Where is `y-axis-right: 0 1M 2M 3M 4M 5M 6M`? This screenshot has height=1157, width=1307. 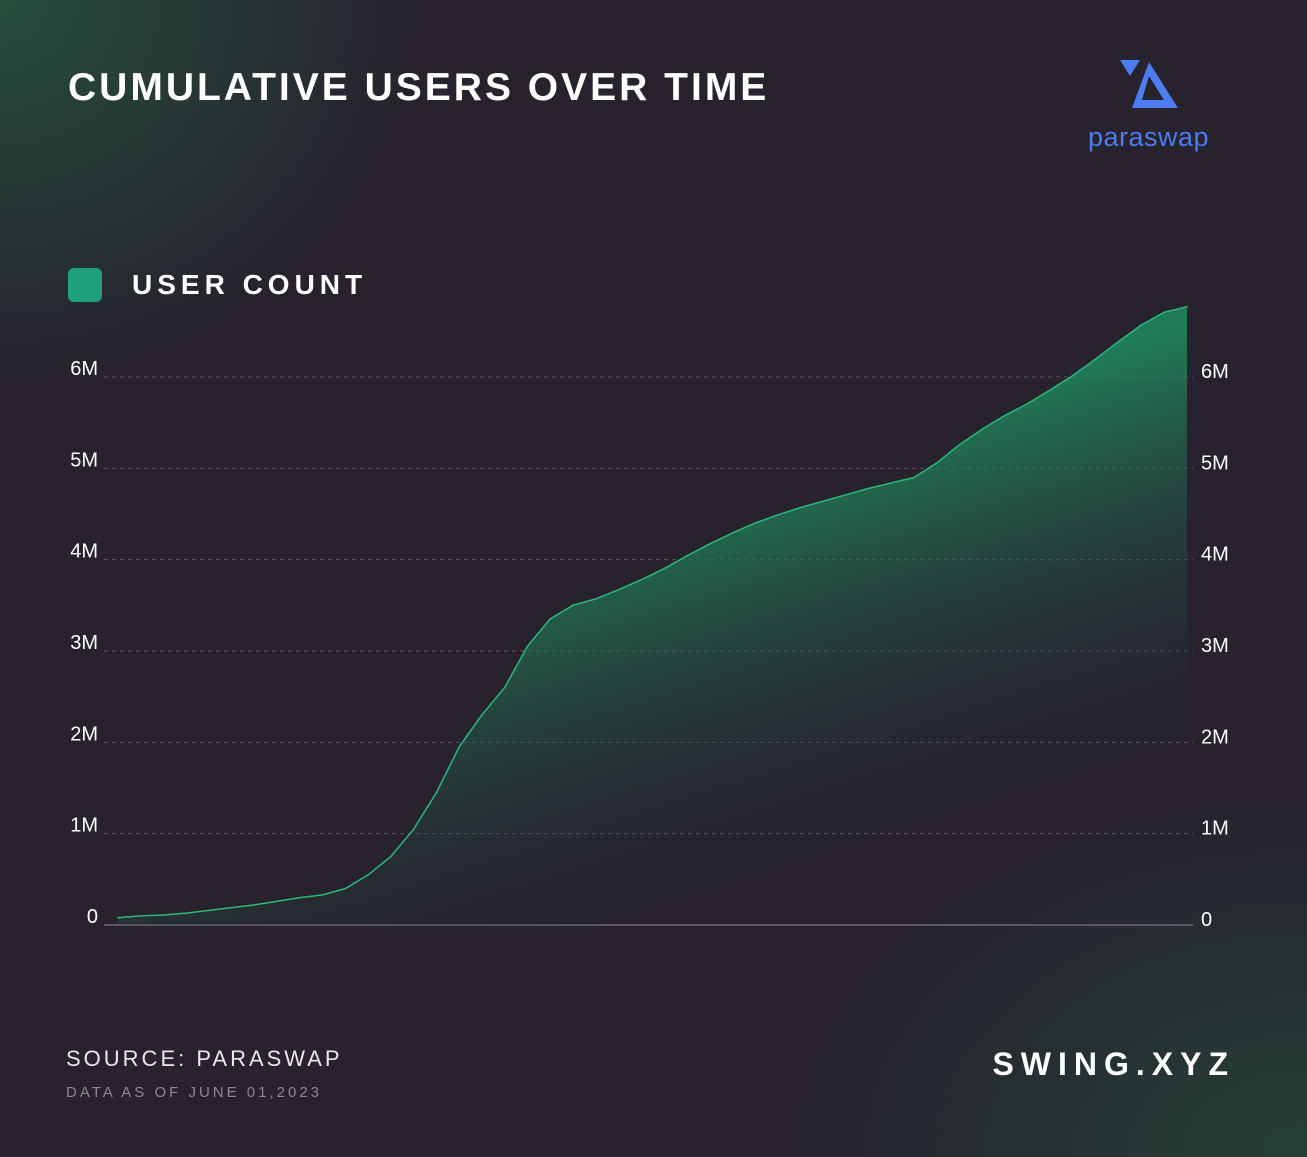 y-axis-right: 0 1M 2M 3M 4M 5M 6M is located at coordinates (1215, 646).